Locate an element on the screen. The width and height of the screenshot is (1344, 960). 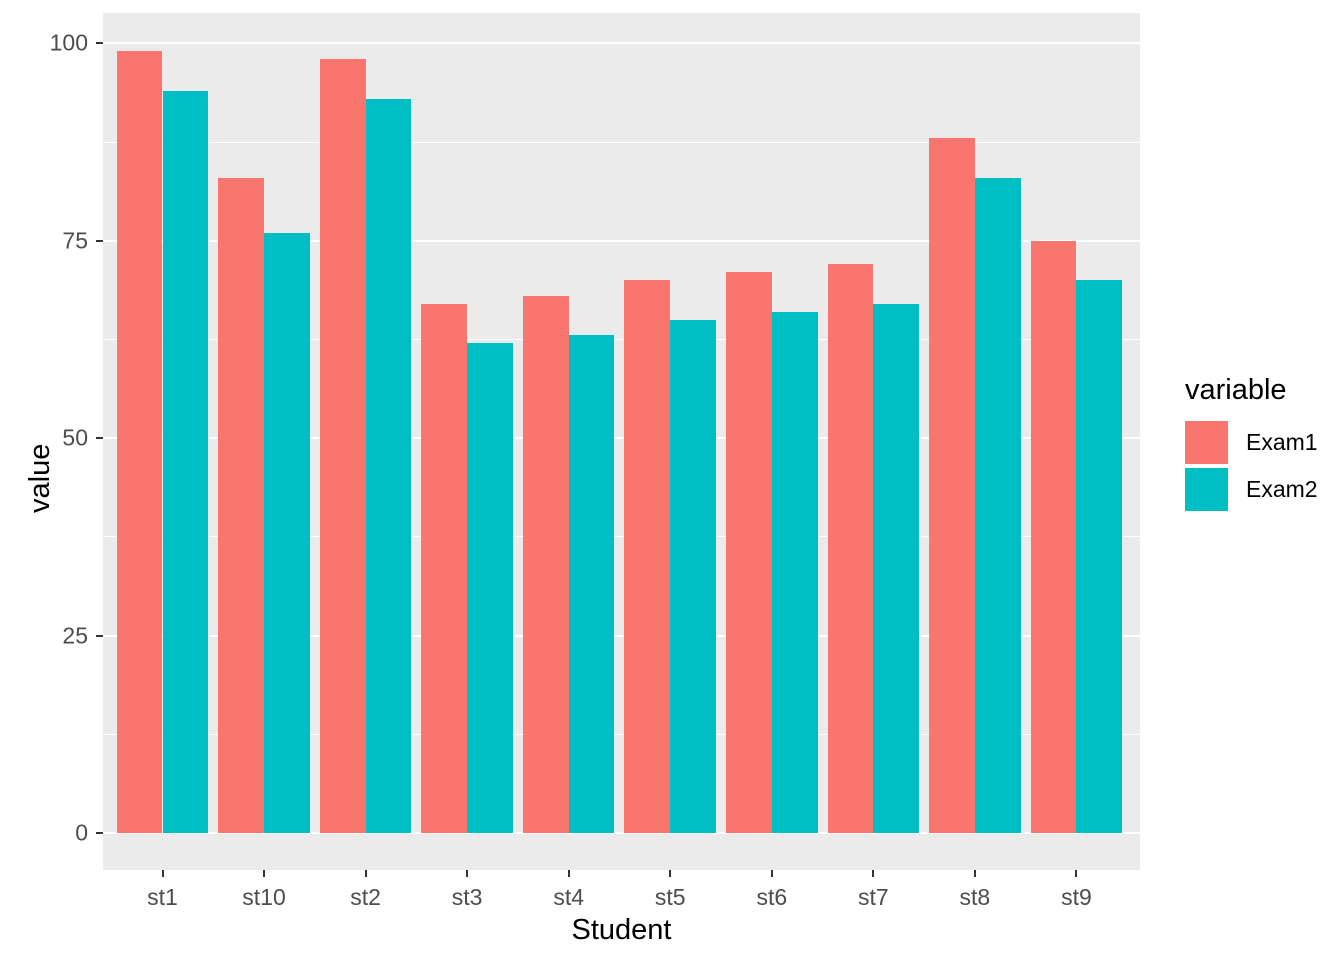
bar-st7-exam1 is located at coordinates (850, 548).